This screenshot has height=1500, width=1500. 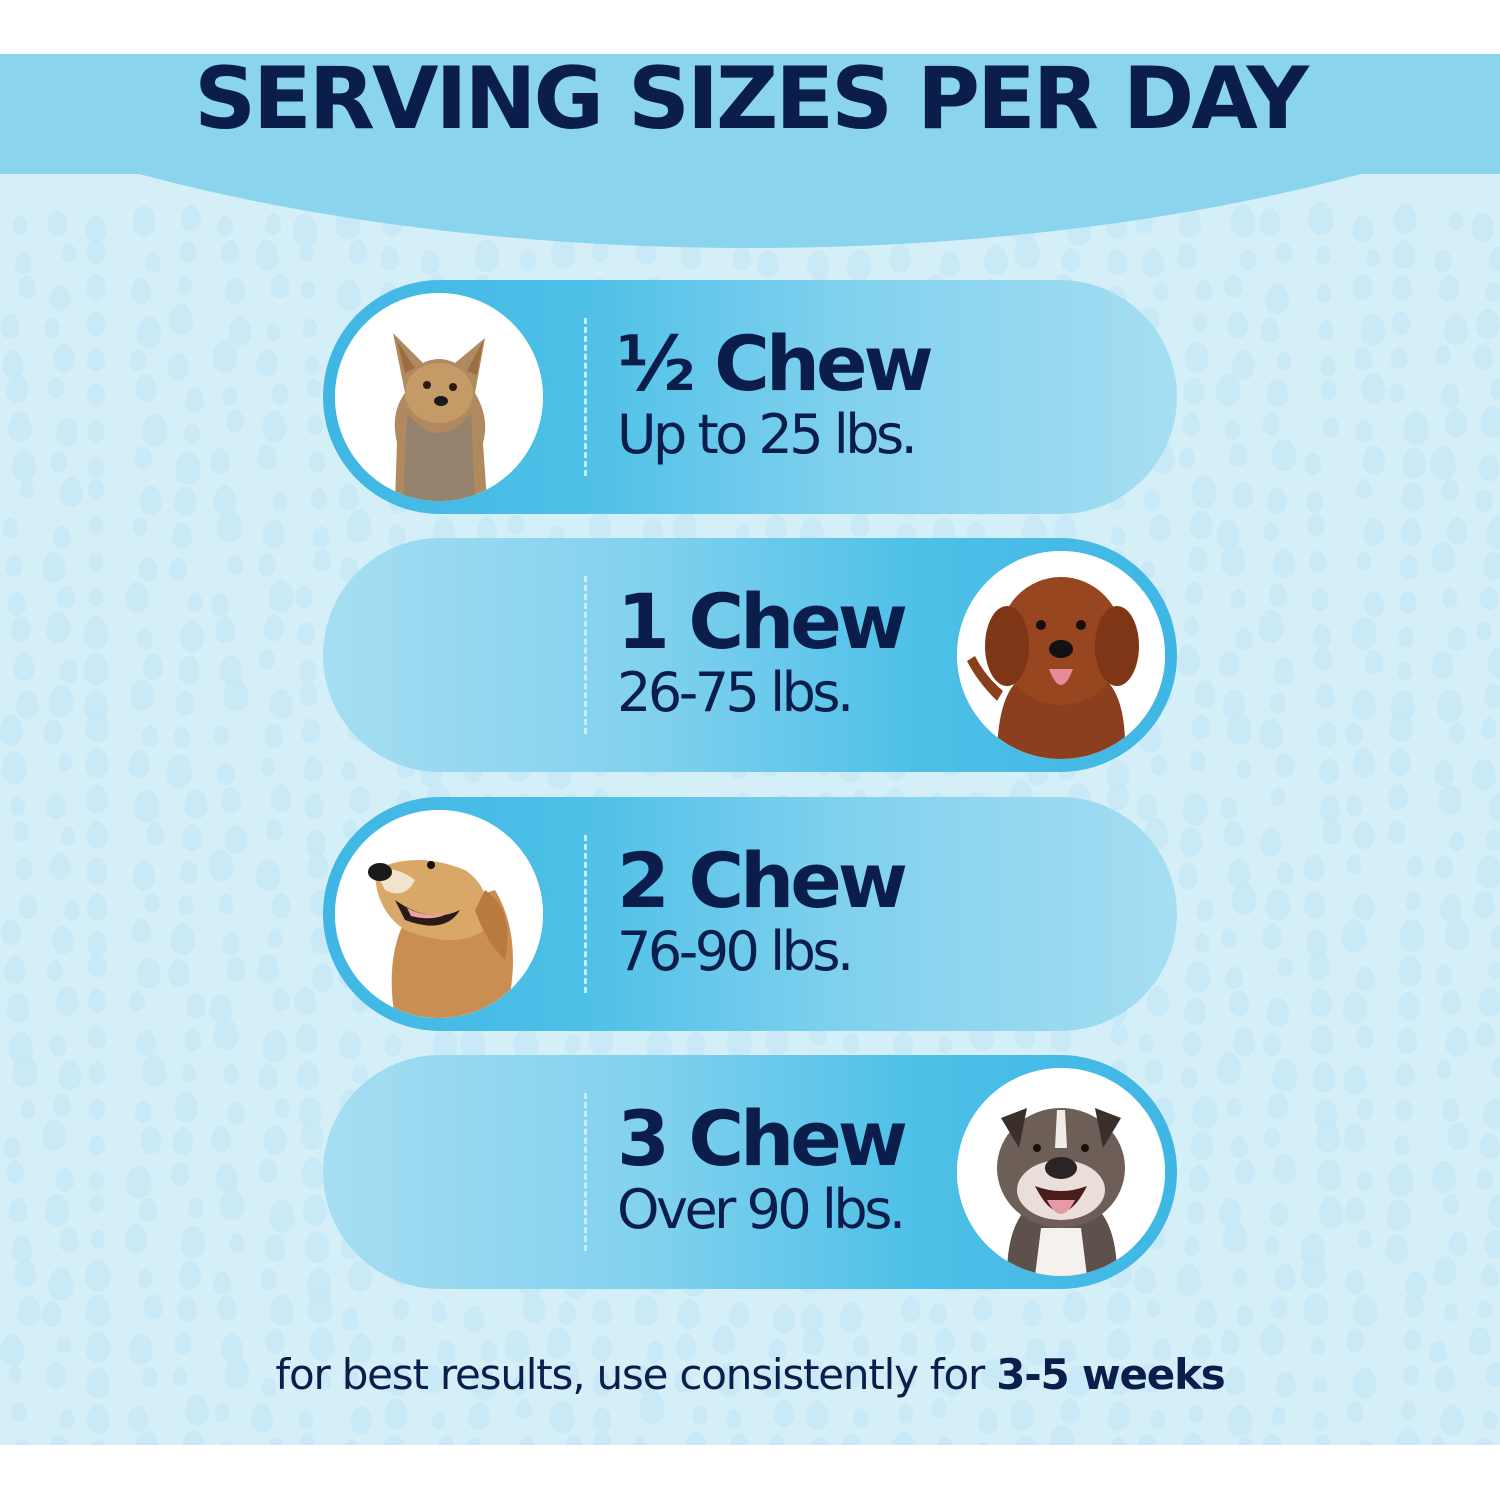 What do you see at coordinates (762, 1138) in the screenshot?
I see `serving-amount: 3 Chew` at bounding box center [762, 1138].